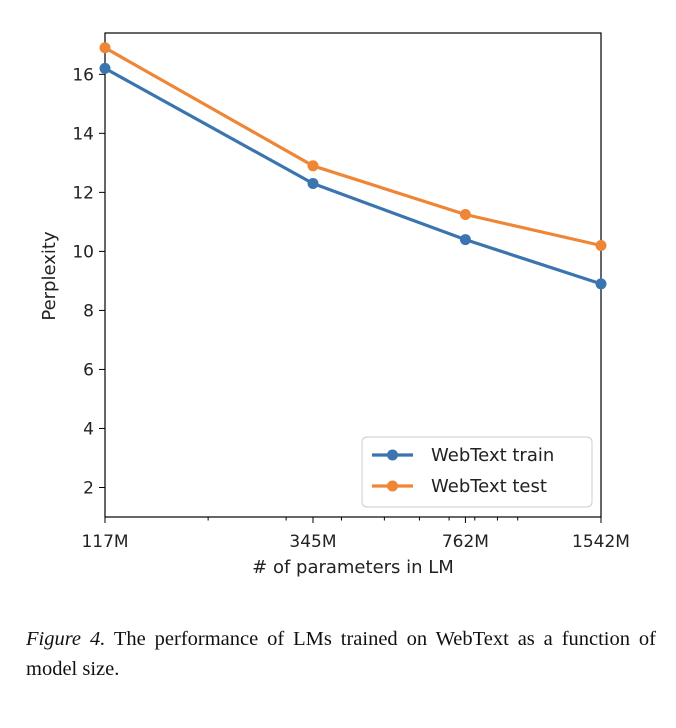 The height and width of the screenshot is (728, 676). I want to click on legend-frame, so click(477, 472).